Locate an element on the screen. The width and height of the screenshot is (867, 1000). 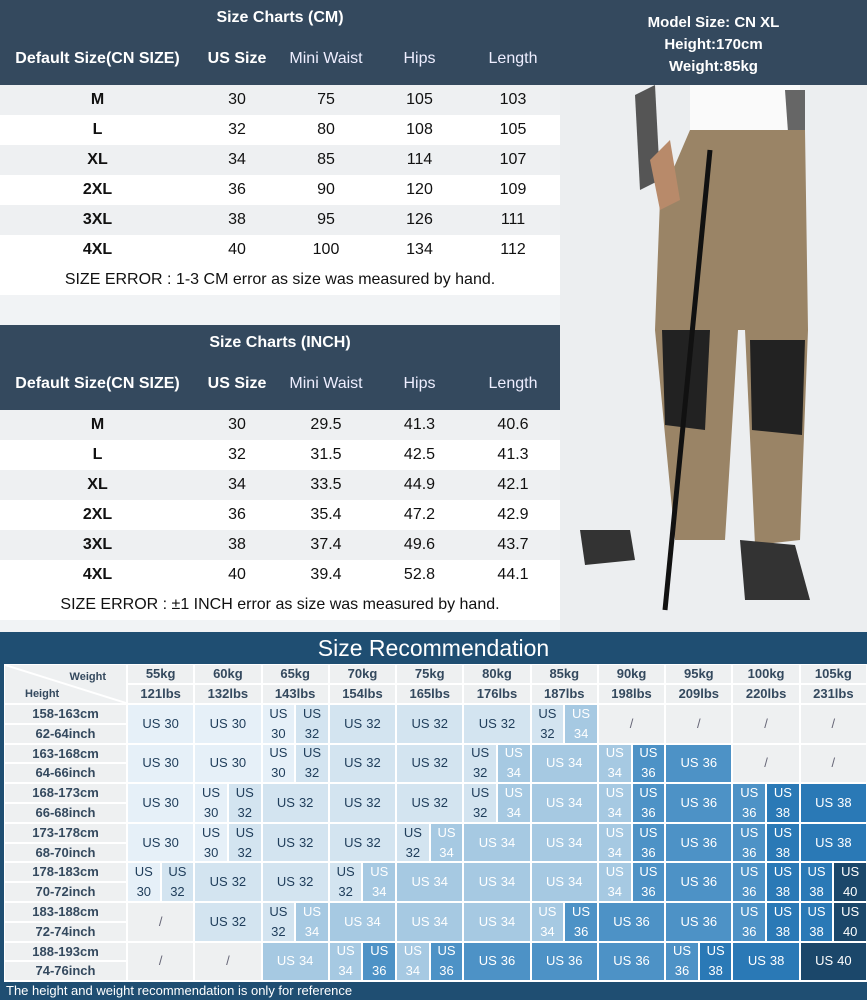
weight-lbs: 165lbs is located at coordinates (430, 694).